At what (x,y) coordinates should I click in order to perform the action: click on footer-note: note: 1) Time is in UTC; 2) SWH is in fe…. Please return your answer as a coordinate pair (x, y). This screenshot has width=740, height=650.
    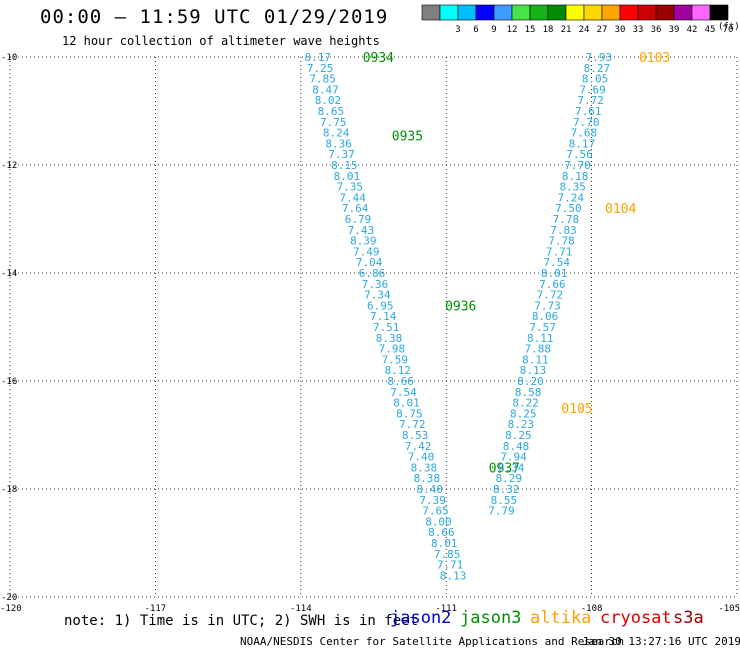
    Looking at the image, I should click on (241, 621).